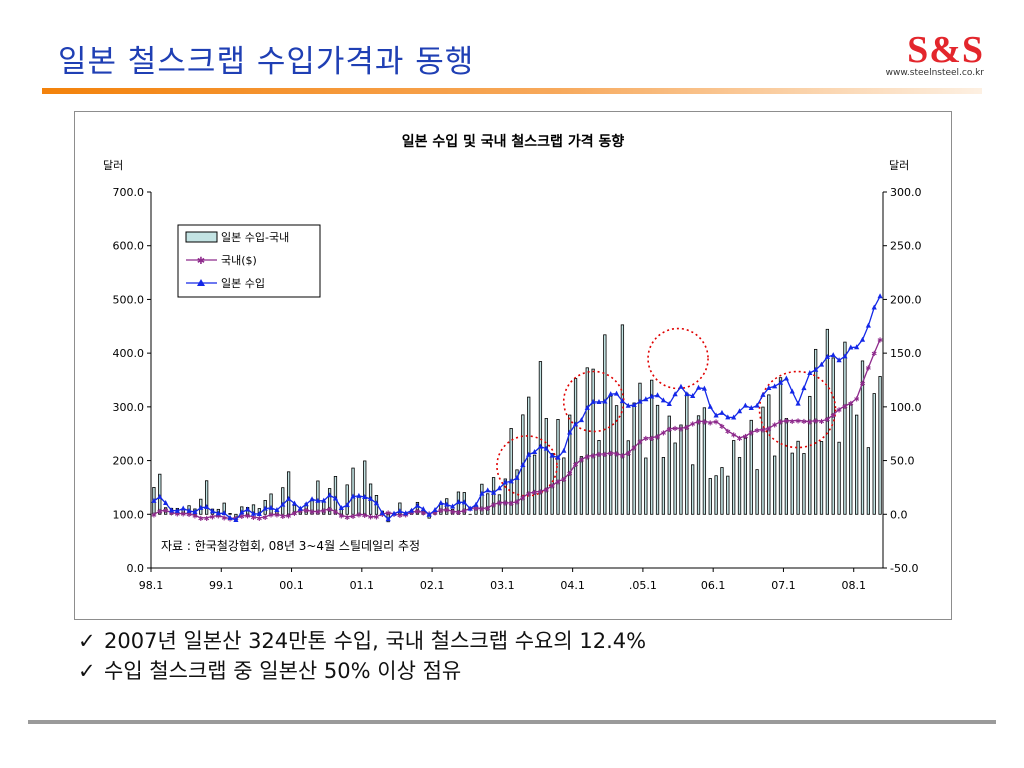 Image resolution: width=1024 pixels, height=768 pixels. What do you see at coordinates (783, 585) in the screenshot?
I see `x-tick-label: 07.1` at bounding box center [783, 585].